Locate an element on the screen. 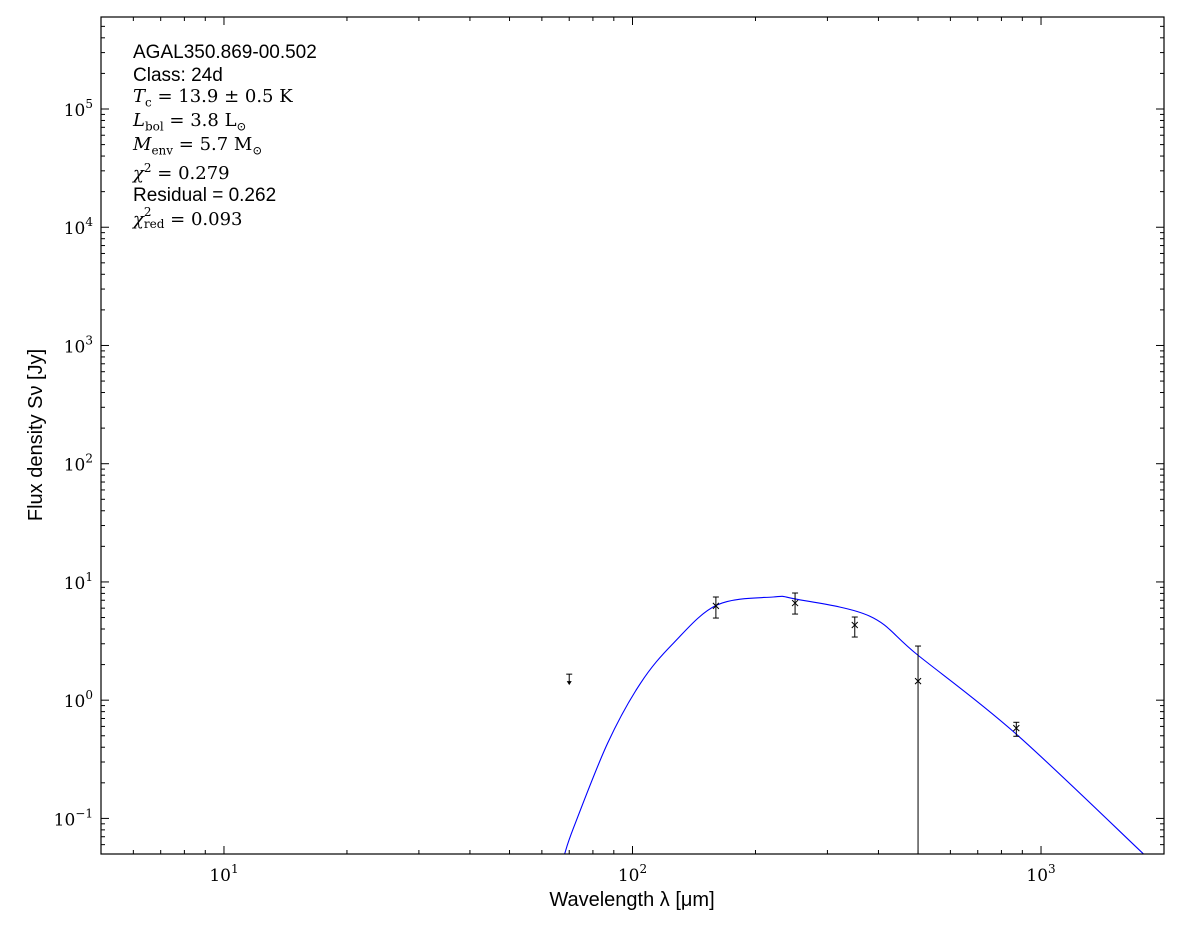  x-tick-label: 10² is located at coordinates (632, 874).